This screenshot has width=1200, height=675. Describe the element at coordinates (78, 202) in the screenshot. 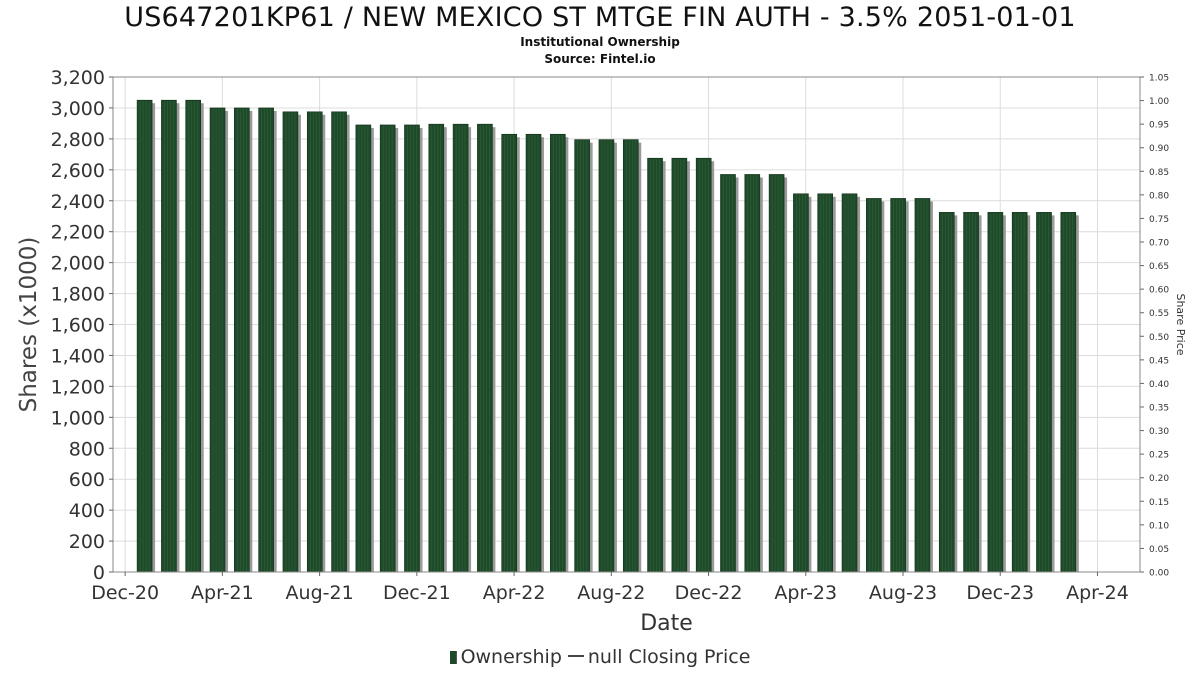

I see `y-tick-label: 2,400` at that location.